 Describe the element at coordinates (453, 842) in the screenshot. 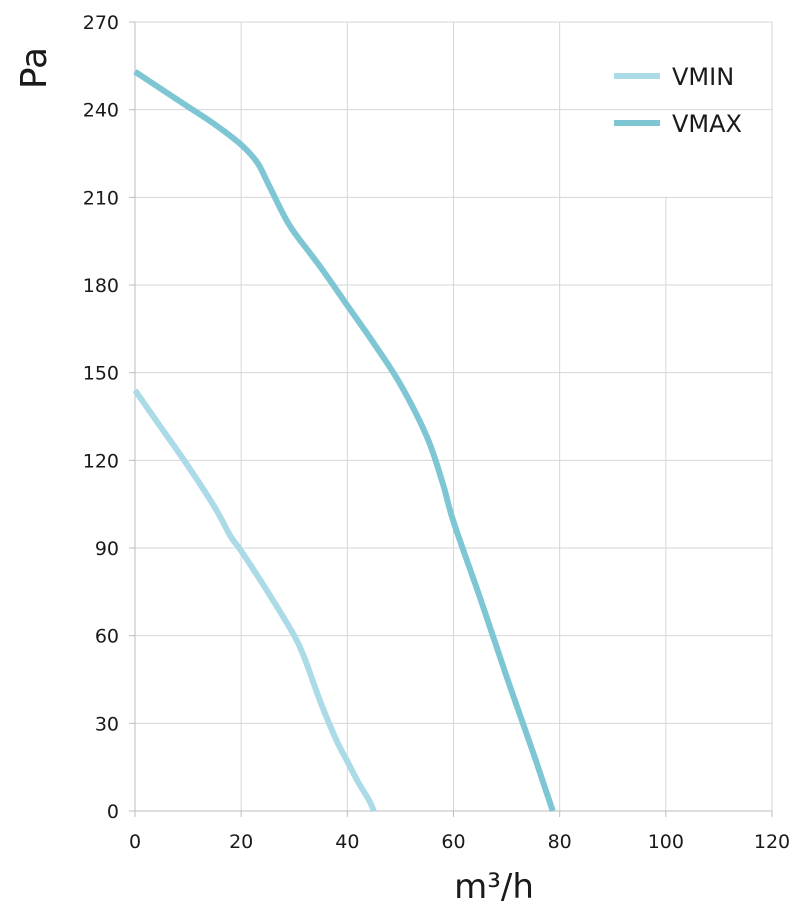

I see `x-tick-label: 60` at that location.